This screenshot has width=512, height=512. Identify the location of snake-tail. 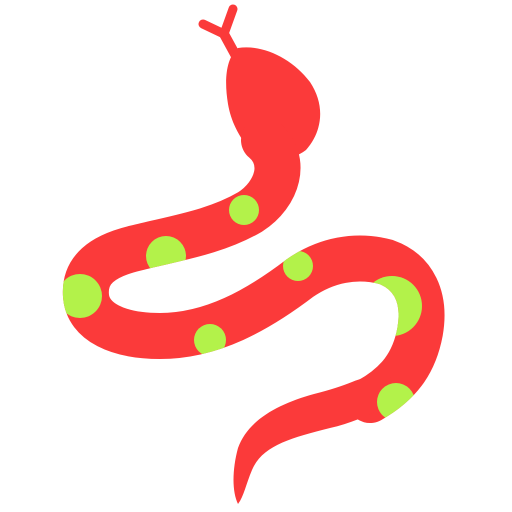
(318, 439).